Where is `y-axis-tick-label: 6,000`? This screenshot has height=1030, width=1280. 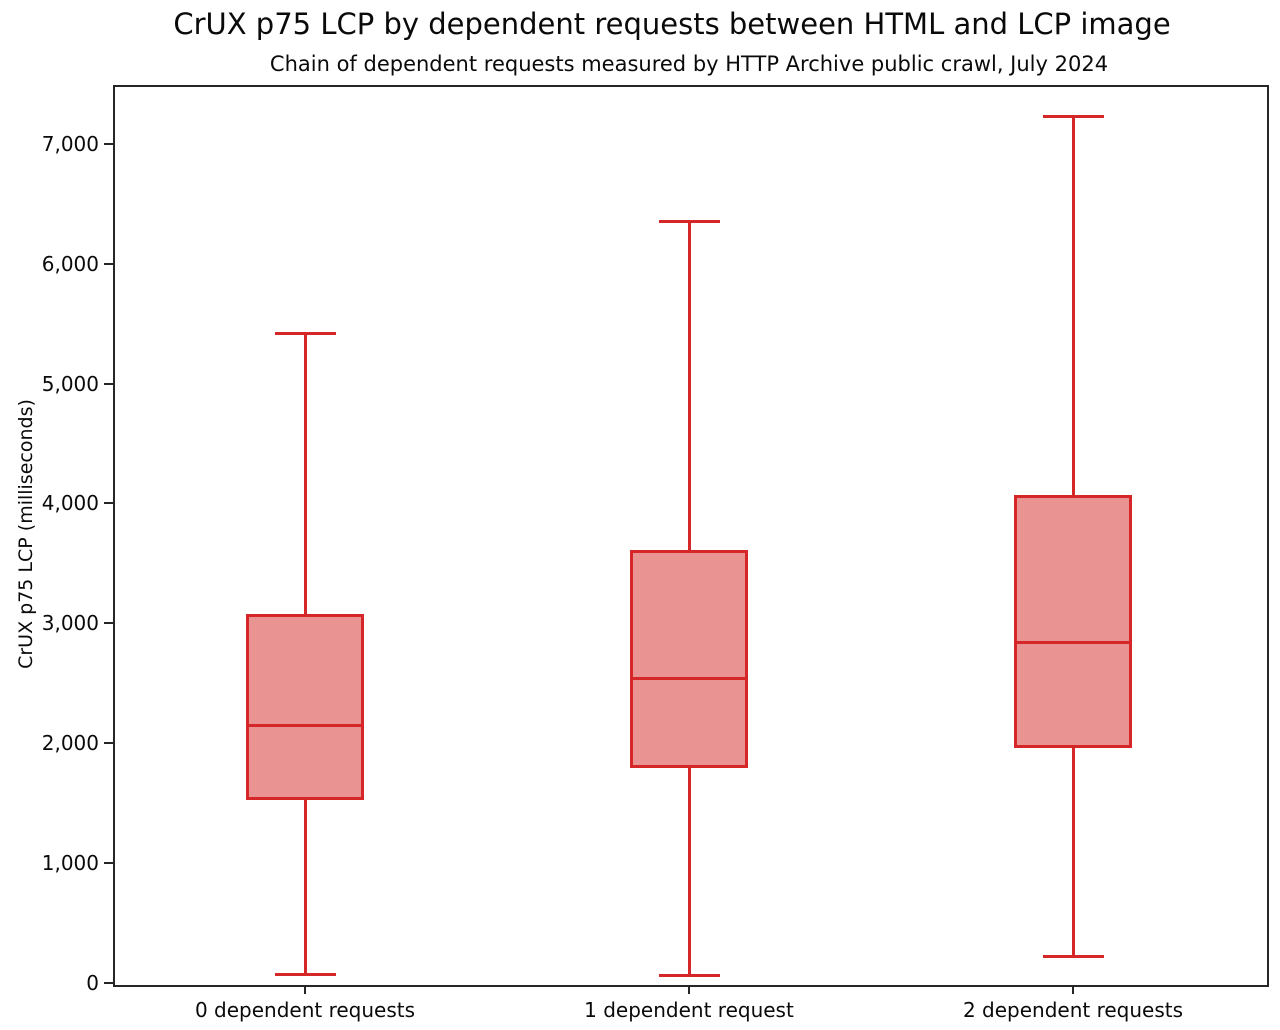 y-axis-tick-label: 6,000 is located at coordinates (70, 263).